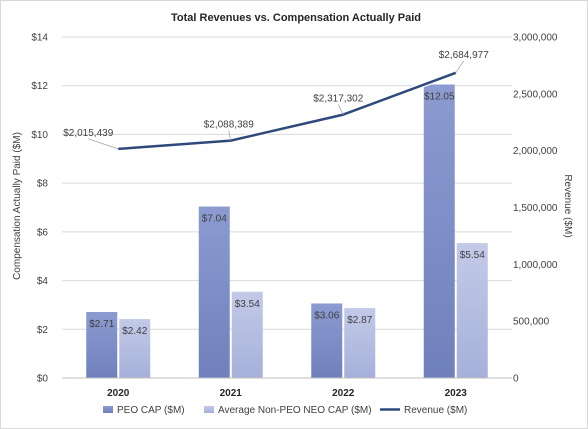  What do you see at coordinates (535, 38) in the screenshot?
I see `right-tick-label: 3,000,000` at bounding box center [535, 38].